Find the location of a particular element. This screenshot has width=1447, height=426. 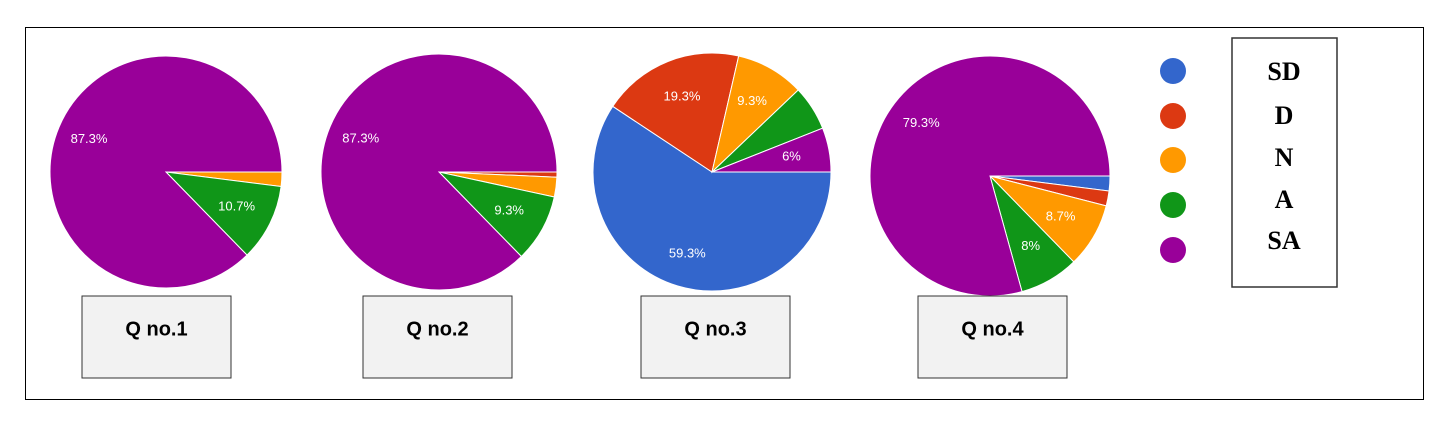

legend-box is located at coordinates (1284, 162).